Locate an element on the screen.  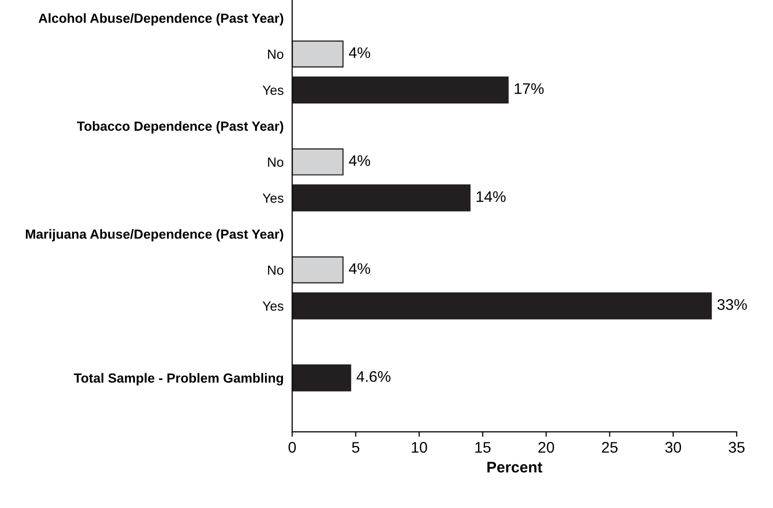
x-tick-label: 0 is located at coordinates (292, 447).